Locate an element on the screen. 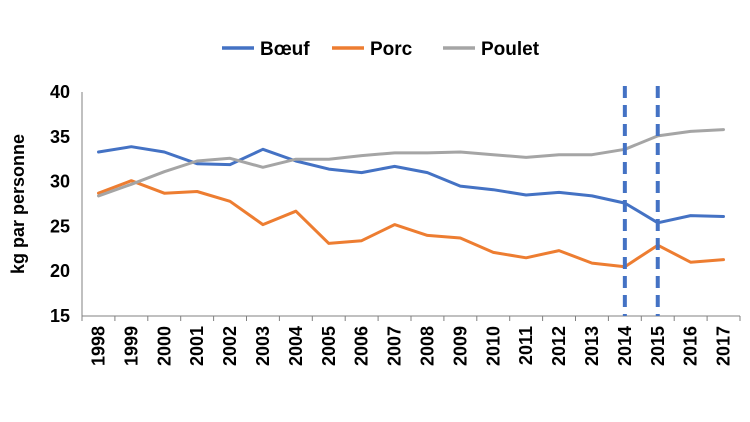 The width and height of the screenshot is (750, 422). x-tick-label: 2002 is located at coordinates (230, 346).